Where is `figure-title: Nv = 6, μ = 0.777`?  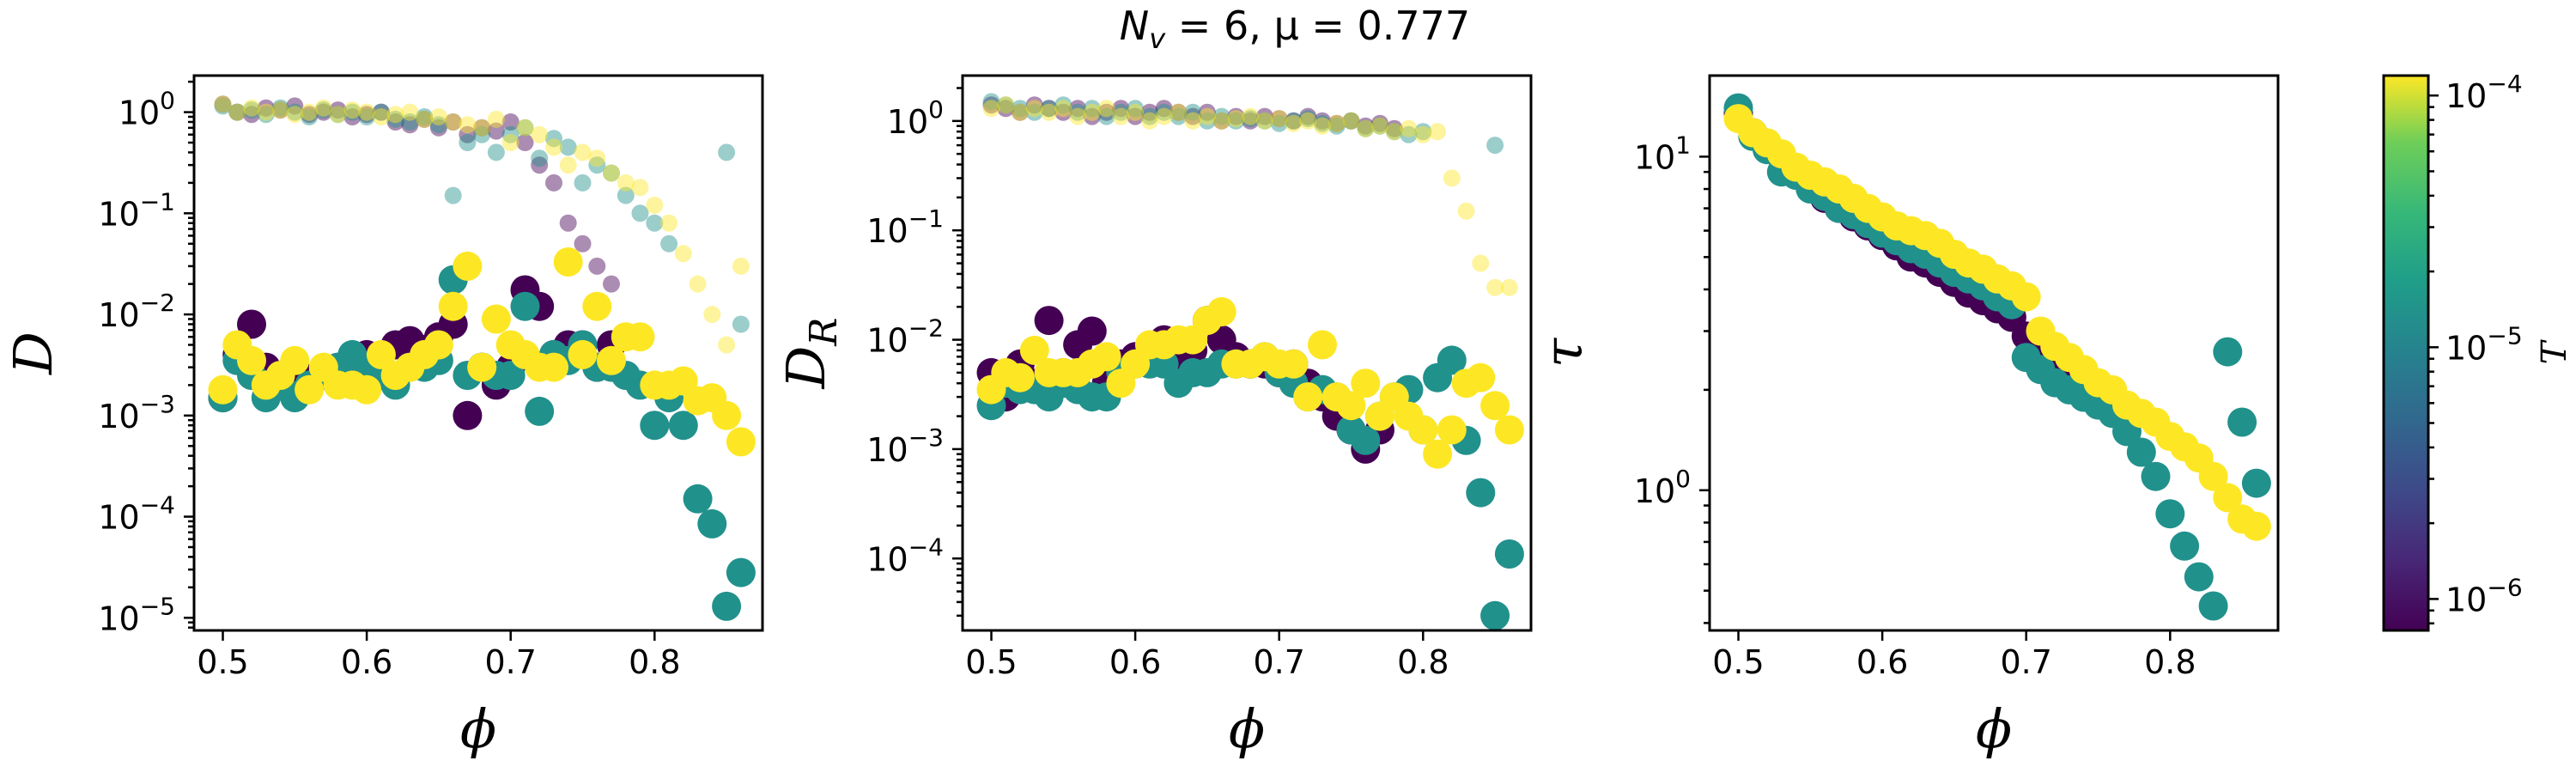
figure-title: Nv = 6, μ = 0.777 is located at coordinates (1295, 29).